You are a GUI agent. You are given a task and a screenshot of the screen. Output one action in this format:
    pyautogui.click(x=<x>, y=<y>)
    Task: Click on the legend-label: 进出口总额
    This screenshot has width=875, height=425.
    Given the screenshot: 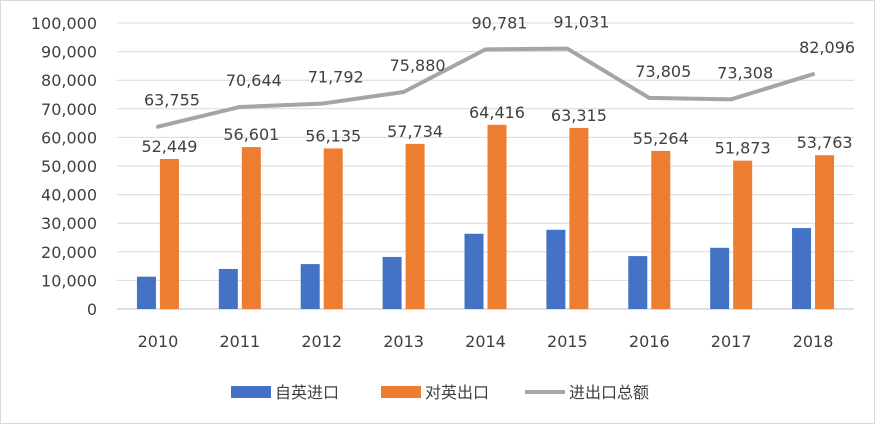 What is the action you would take?
    pyautogui.click(x=609, y=392)
    